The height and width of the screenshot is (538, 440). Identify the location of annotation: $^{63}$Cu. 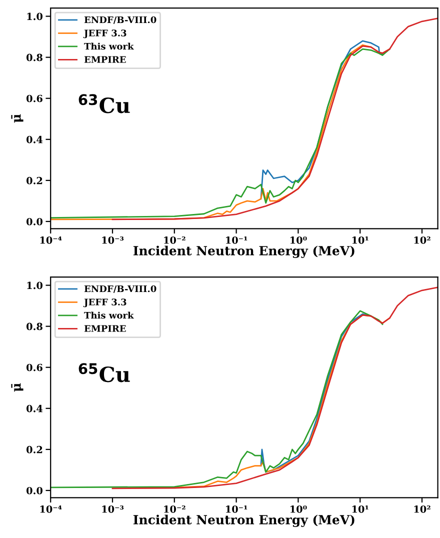
(104, 104).